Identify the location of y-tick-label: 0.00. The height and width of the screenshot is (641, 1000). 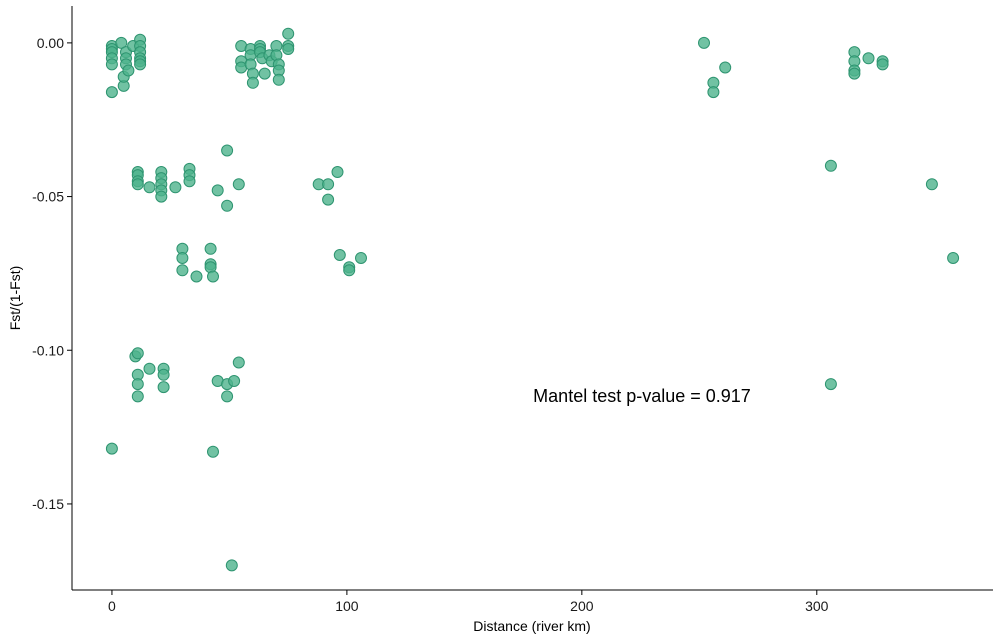
(50, 43).